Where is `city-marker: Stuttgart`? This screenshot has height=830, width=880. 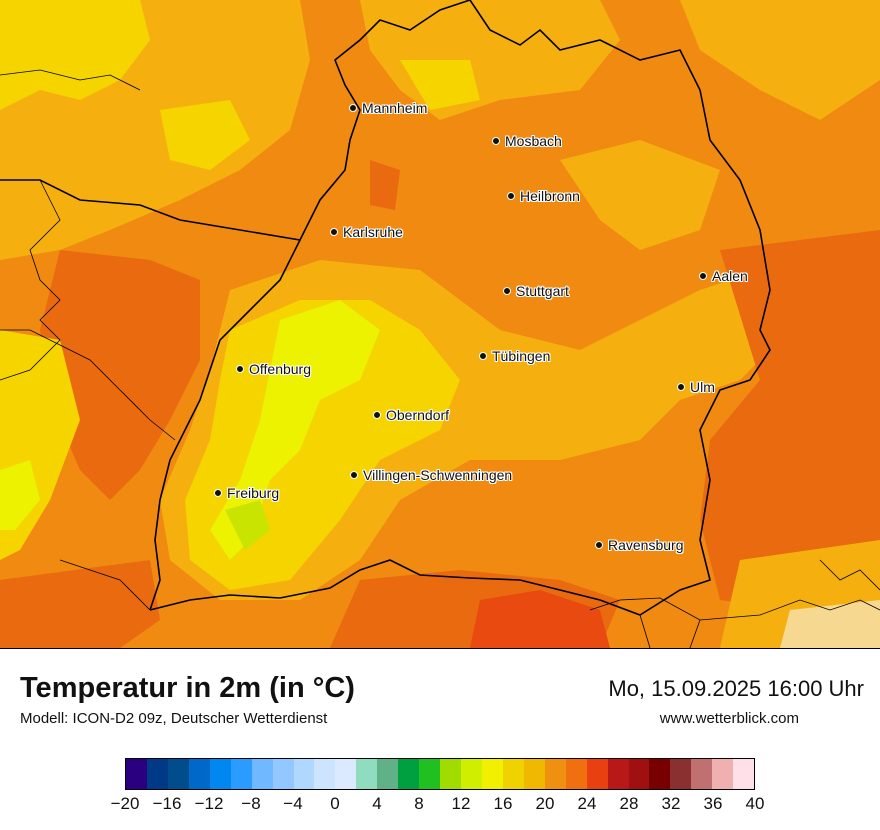 city-marker: Stuttgart is located at coordinates (536, 291).